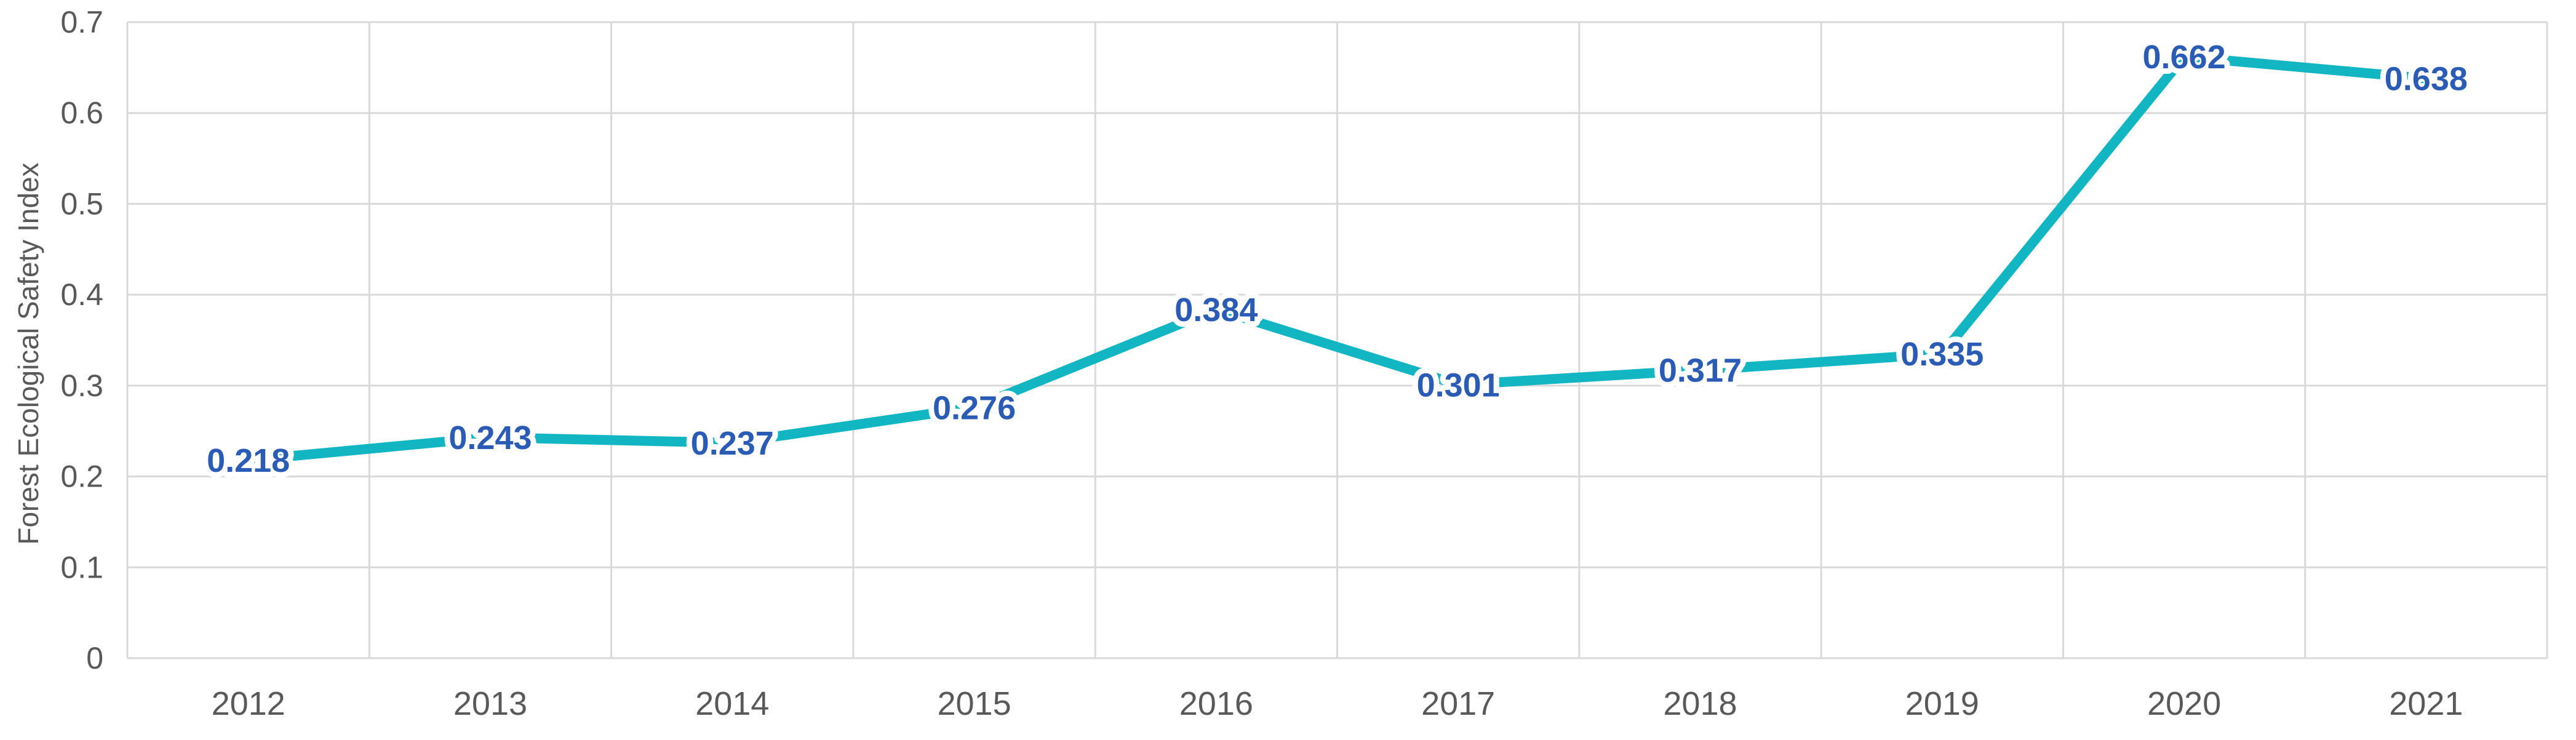  I want to click on x-tick-label: 2014, so click(732, 703).